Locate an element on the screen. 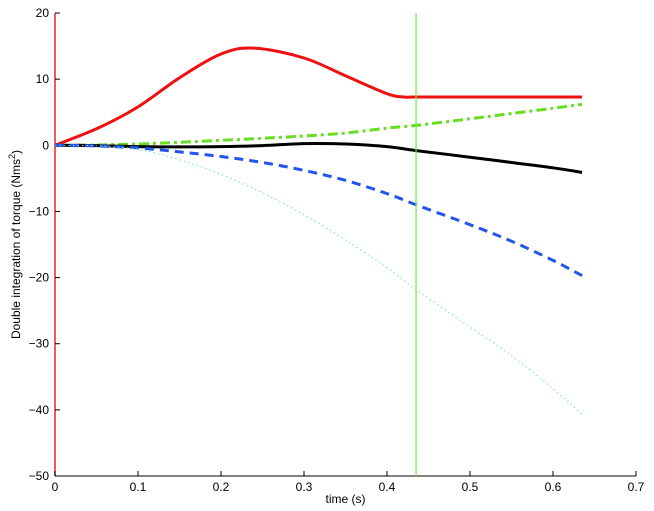  y-tick-label: −30 is located at coordinates (39, 344).